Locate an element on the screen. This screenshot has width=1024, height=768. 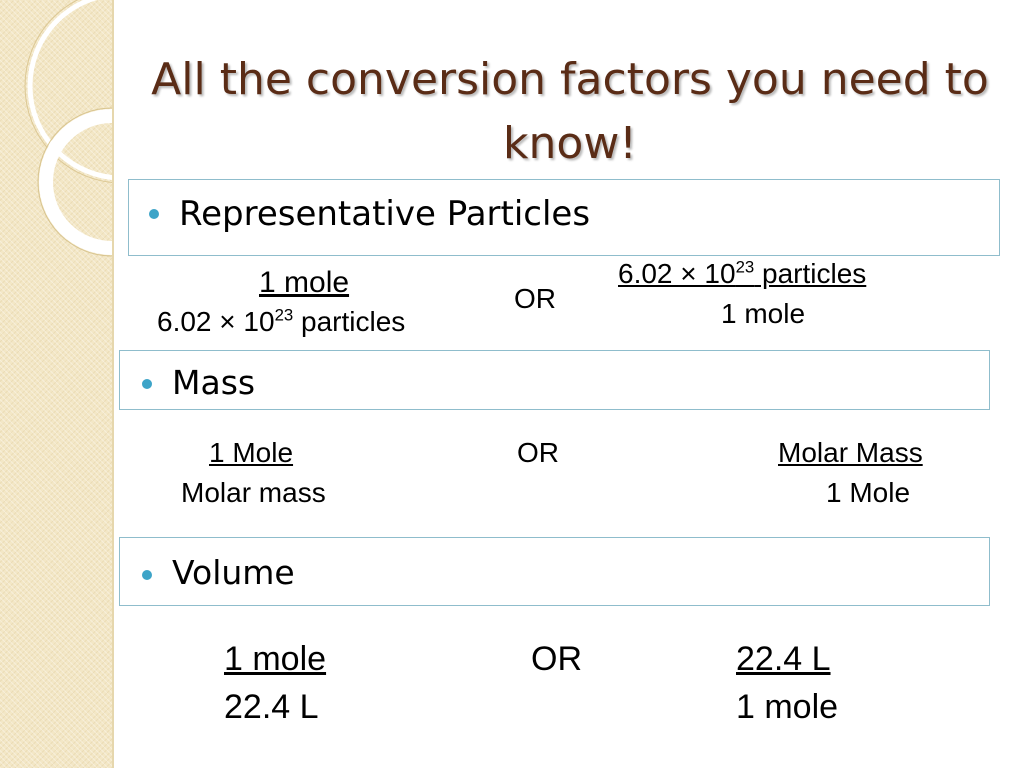
mass-left-numerator: 1 Mole is located at coordinates (251, 452).